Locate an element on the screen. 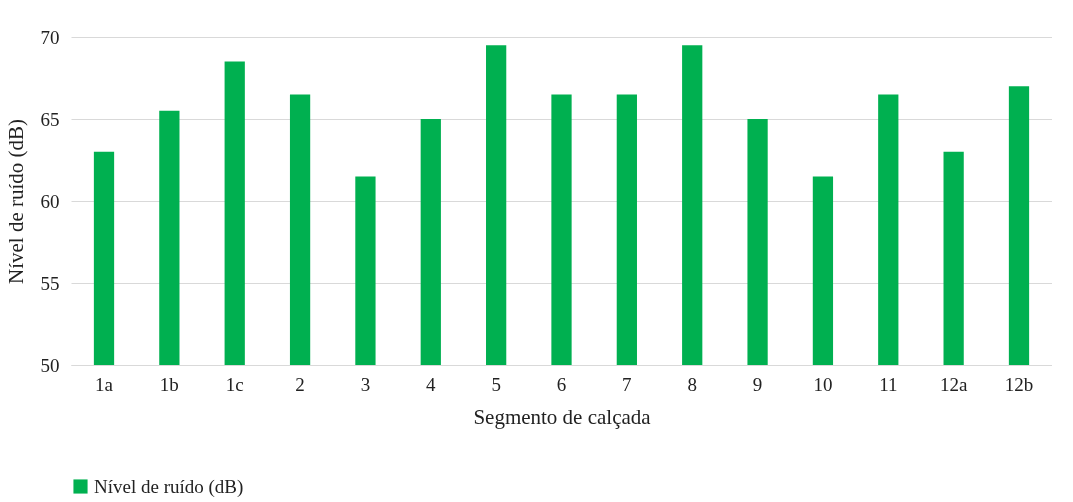  x-tick-label: 4 is located at coordinates (431, 384).